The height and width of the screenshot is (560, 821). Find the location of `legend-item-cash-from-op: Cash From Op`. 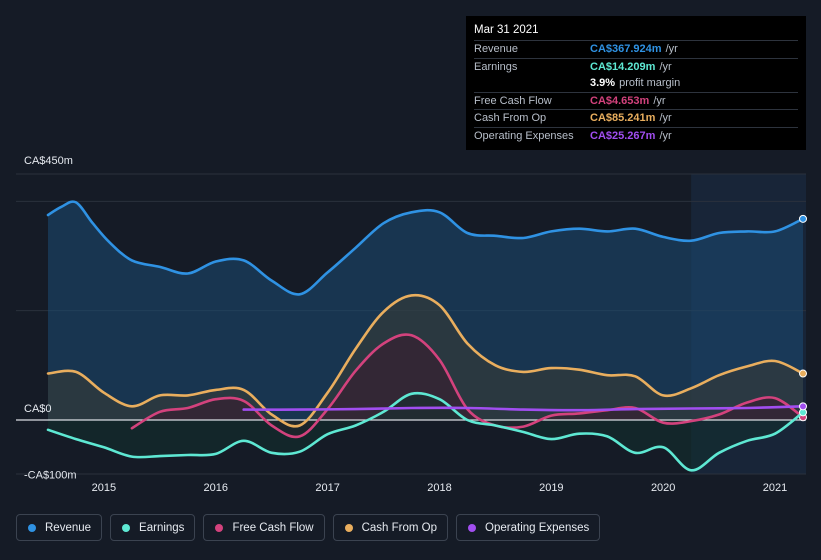

legend-item-cash-from-op: Cash From Op is located at coordinates (390, 527).